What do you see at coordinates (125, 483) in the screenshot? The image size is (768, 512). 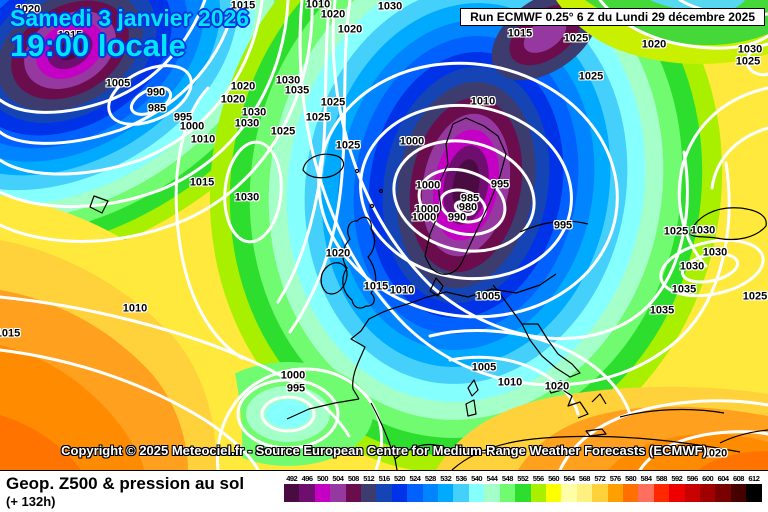 I see `map-title: Geop. Z500 & pression au sol` at bounding box center [125, 483].